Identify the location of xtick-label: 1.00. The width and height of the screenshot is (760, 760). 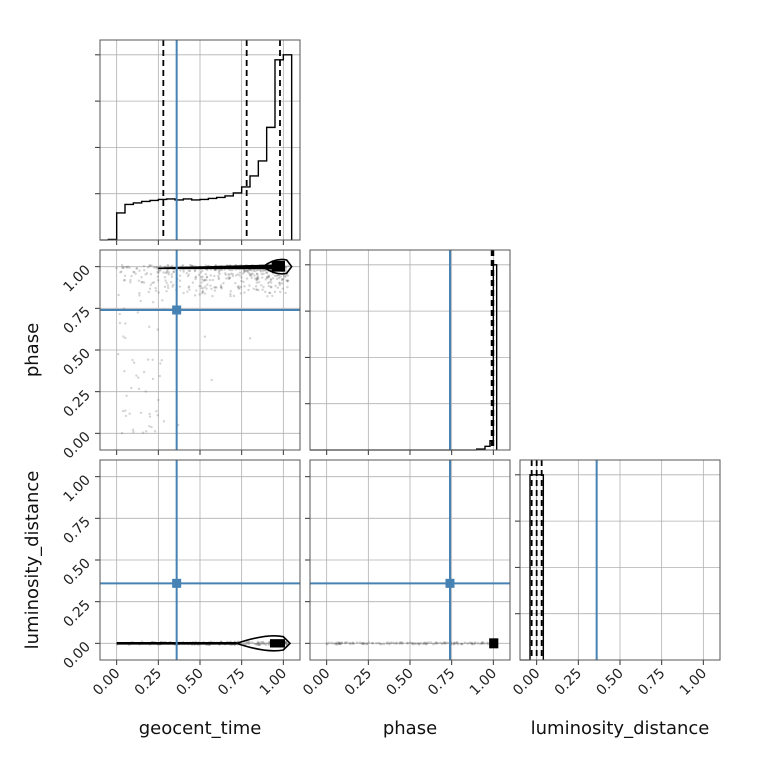
(273, 682).